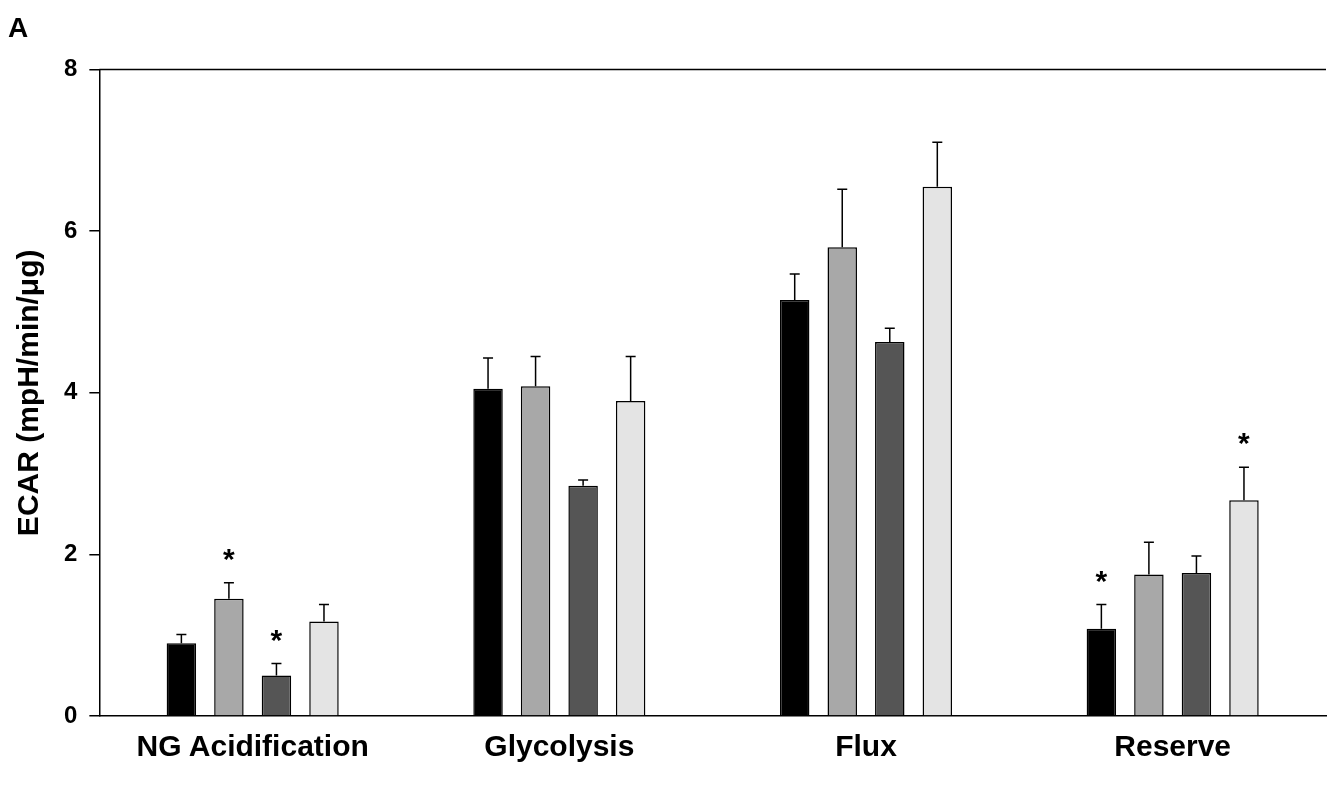 The width and height of the screenshot is (1341, 792). Describe the element at coordinates (70, 391) in the screenshot. I see `y-tick-label: 4` at that location.